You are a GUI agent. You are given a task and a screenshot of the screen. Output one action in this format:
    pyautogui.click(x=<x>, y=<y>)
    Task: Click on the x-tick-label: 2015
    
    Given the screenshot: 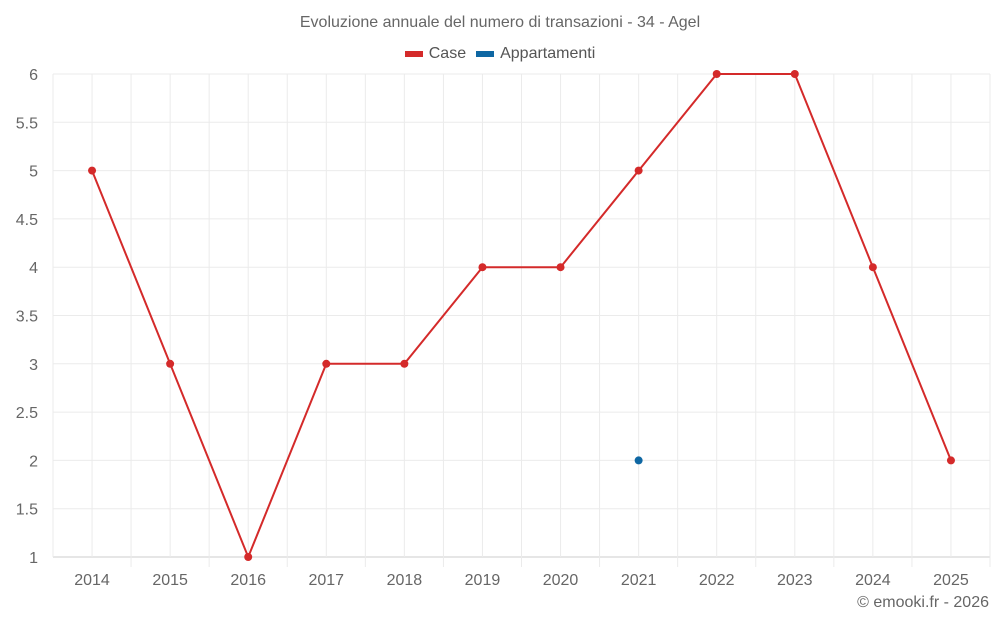 What is the action you would take?
    pyautogui.click(x=170, y=580)
    